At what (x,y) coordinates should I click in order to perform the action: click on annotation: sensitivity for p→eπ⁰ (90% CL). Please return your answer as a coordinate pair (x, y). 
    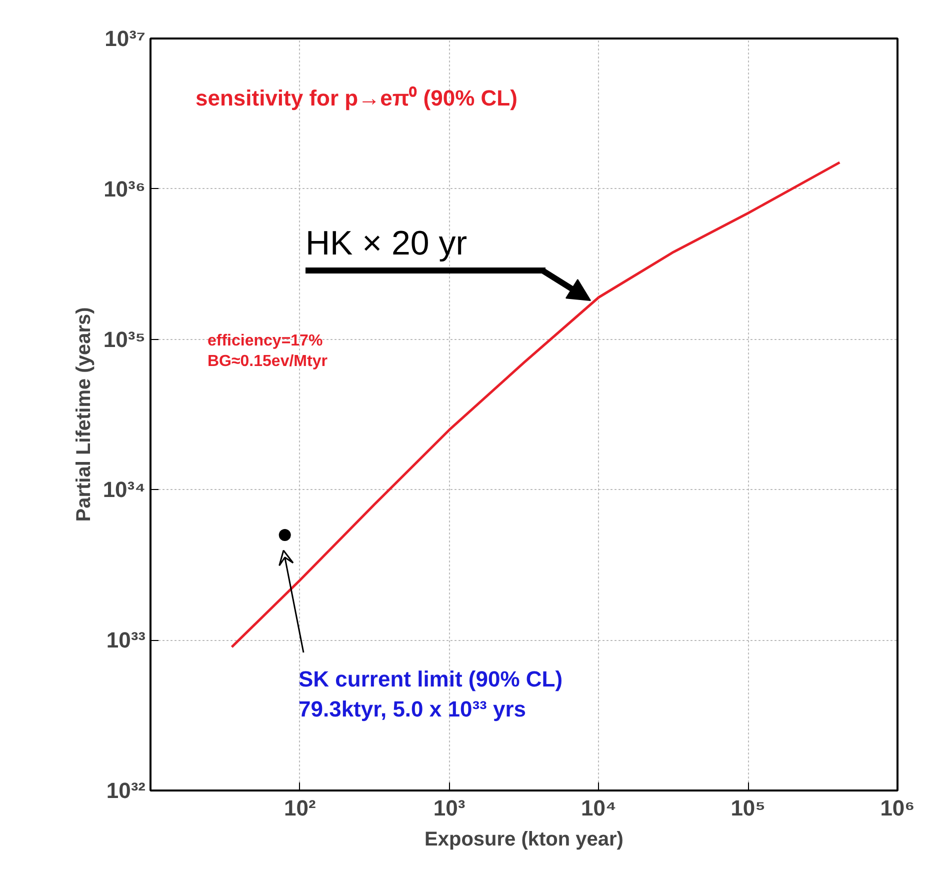
    Looking at the image, I should click on (357, 98).